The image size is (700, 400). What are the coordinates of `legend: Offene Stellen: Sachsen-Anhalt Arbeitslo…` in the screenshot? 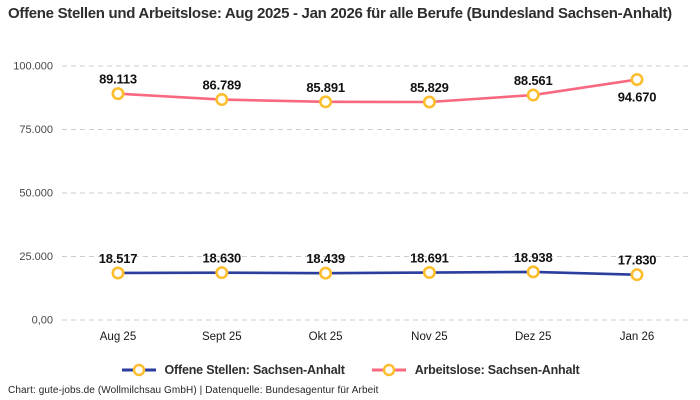 It's located at (350, 370).